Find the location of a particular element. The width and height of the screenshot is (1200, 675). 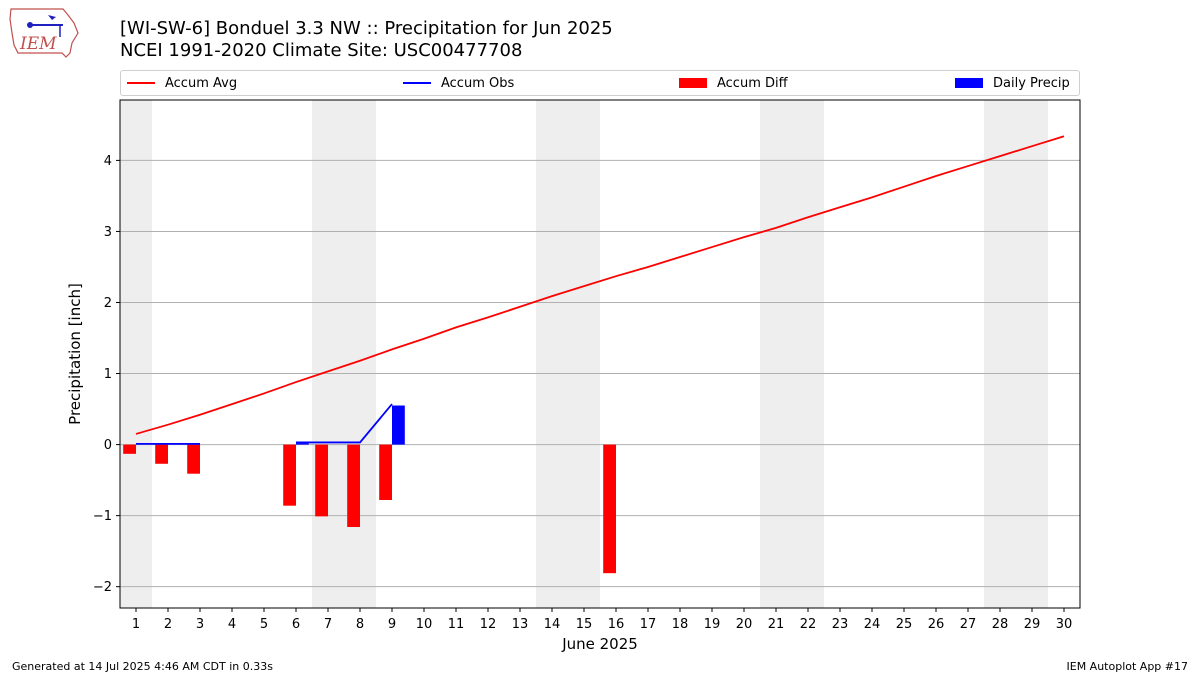

x-axis-label: June 2025 is located at coordinates (599, 644).